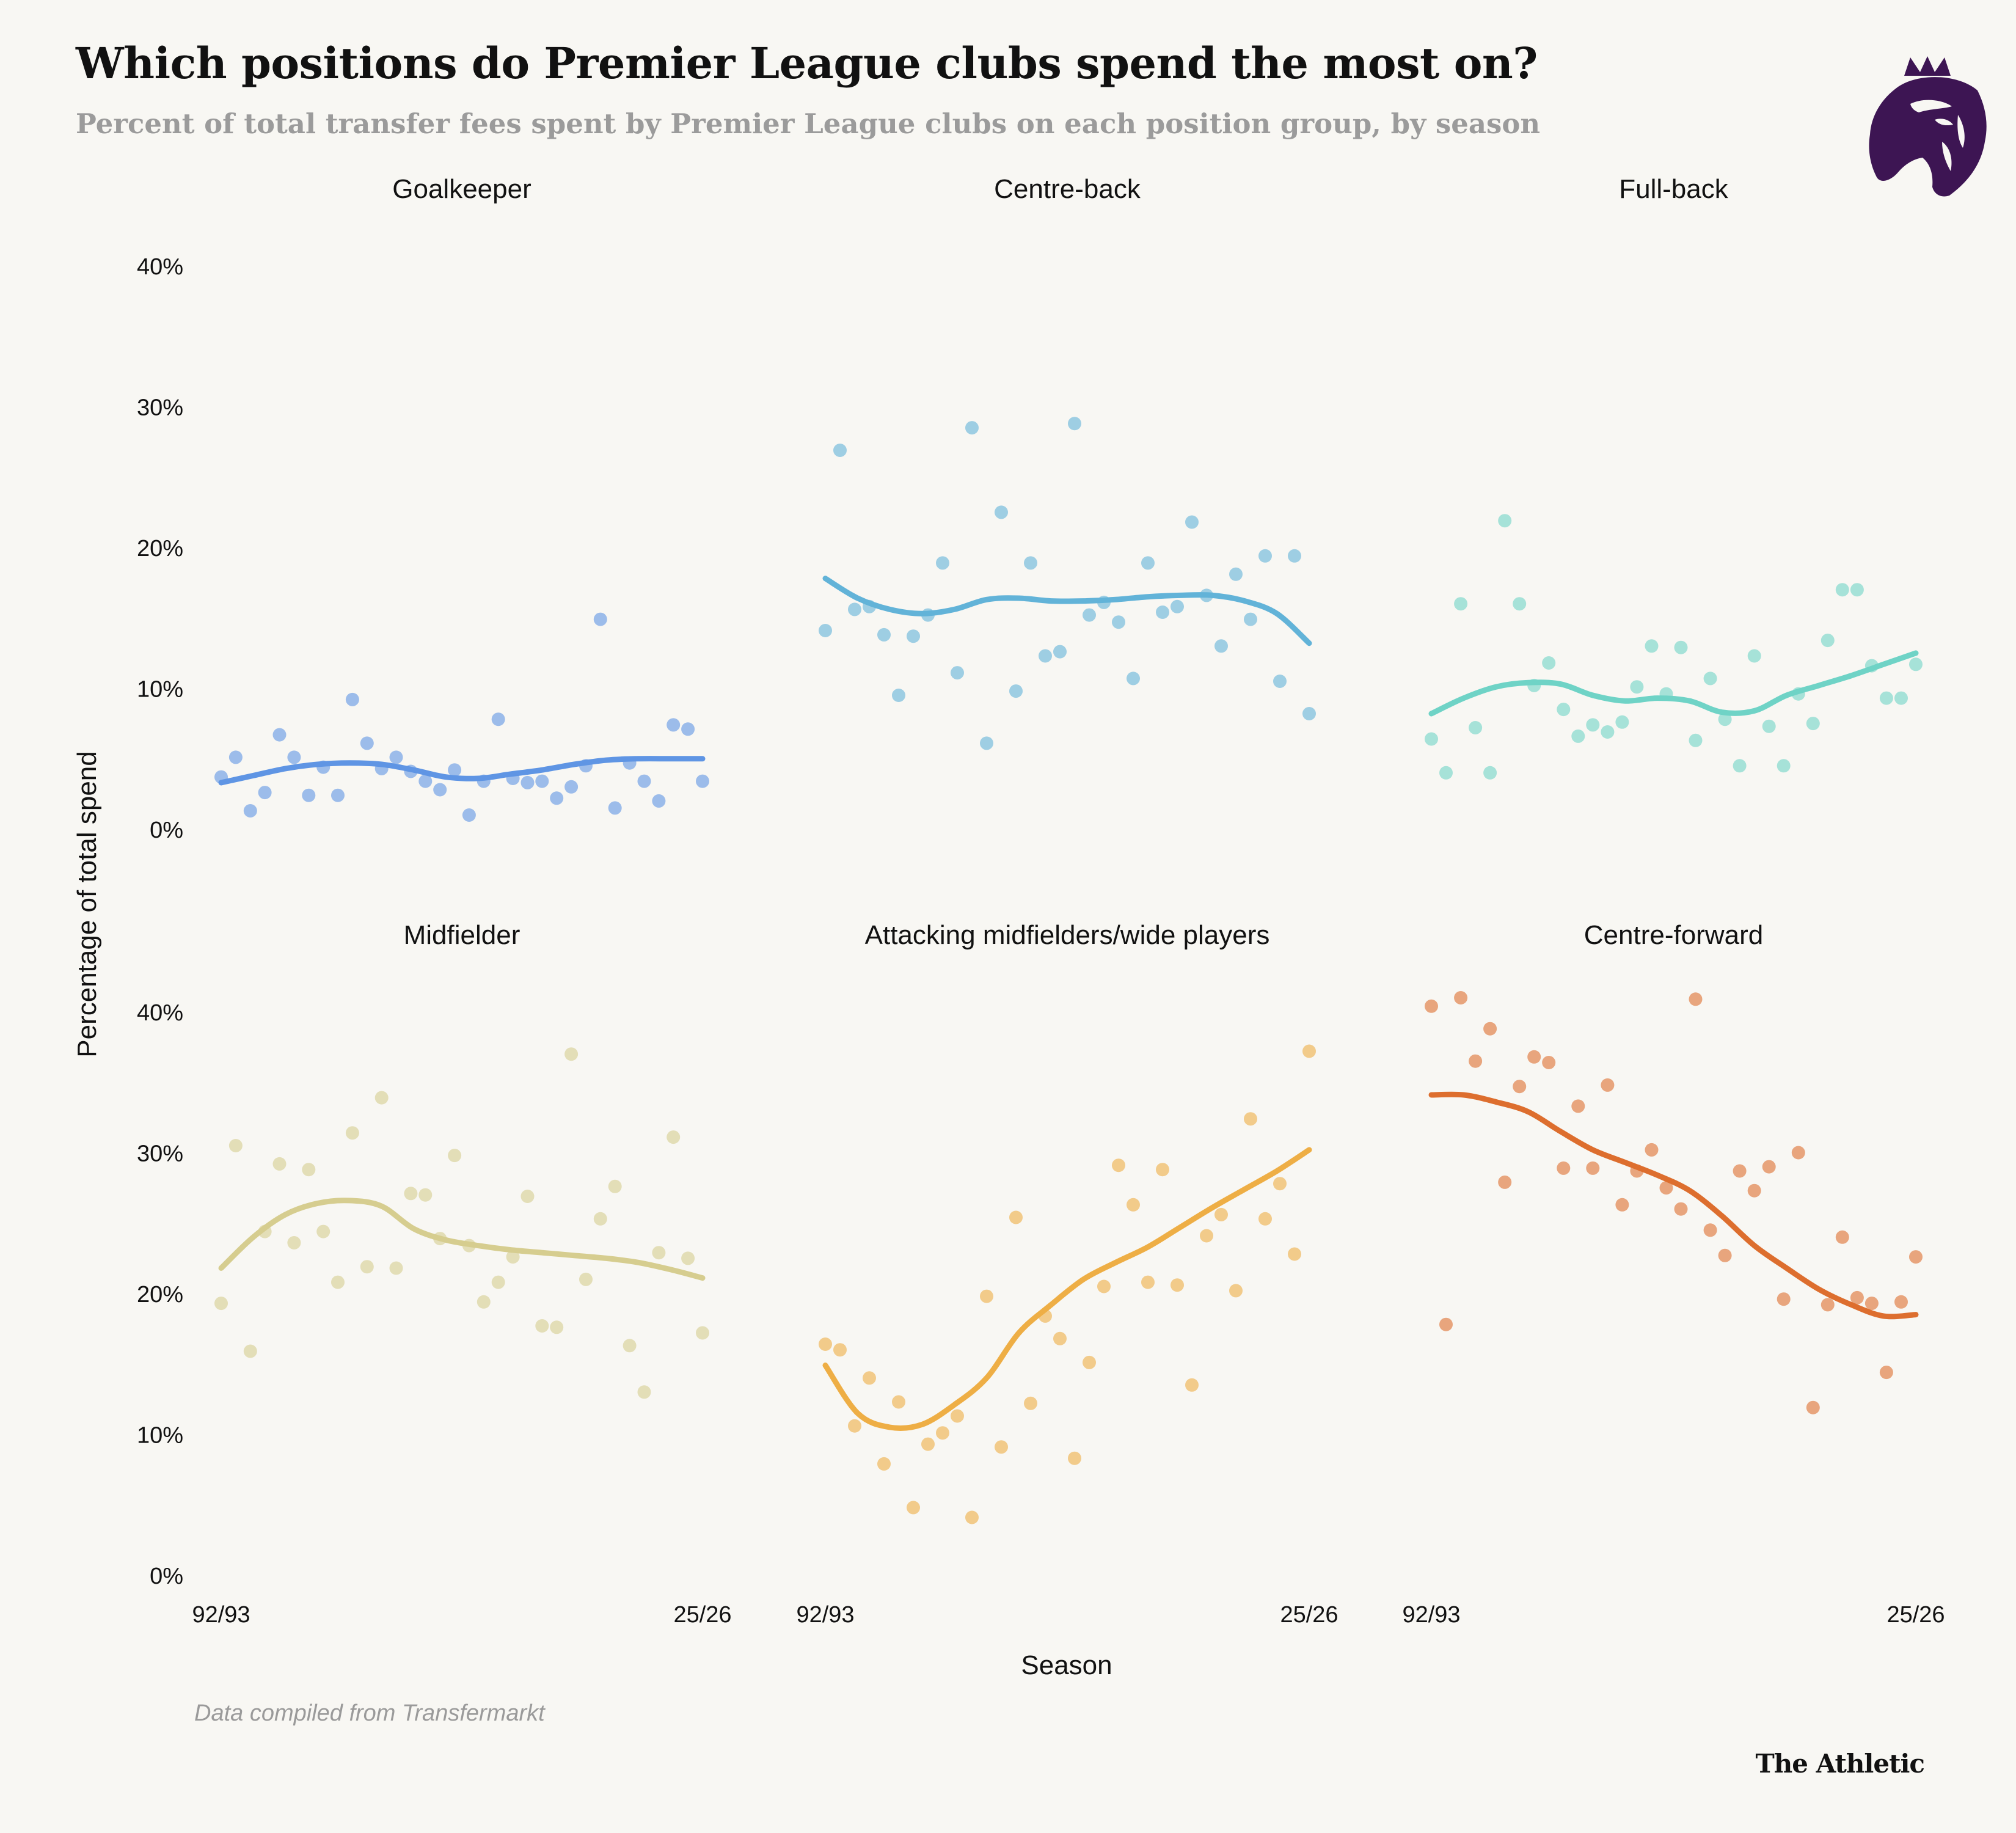 This screenshot has width=2016, height=1833. I want to click on panel-title: Full-back, so click(1673, 189).